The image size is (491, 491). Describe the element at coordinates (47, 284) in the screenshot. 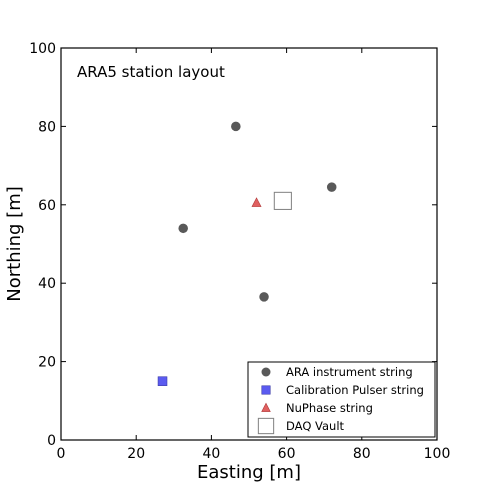

I see `y-tick-label: 40` at that location.